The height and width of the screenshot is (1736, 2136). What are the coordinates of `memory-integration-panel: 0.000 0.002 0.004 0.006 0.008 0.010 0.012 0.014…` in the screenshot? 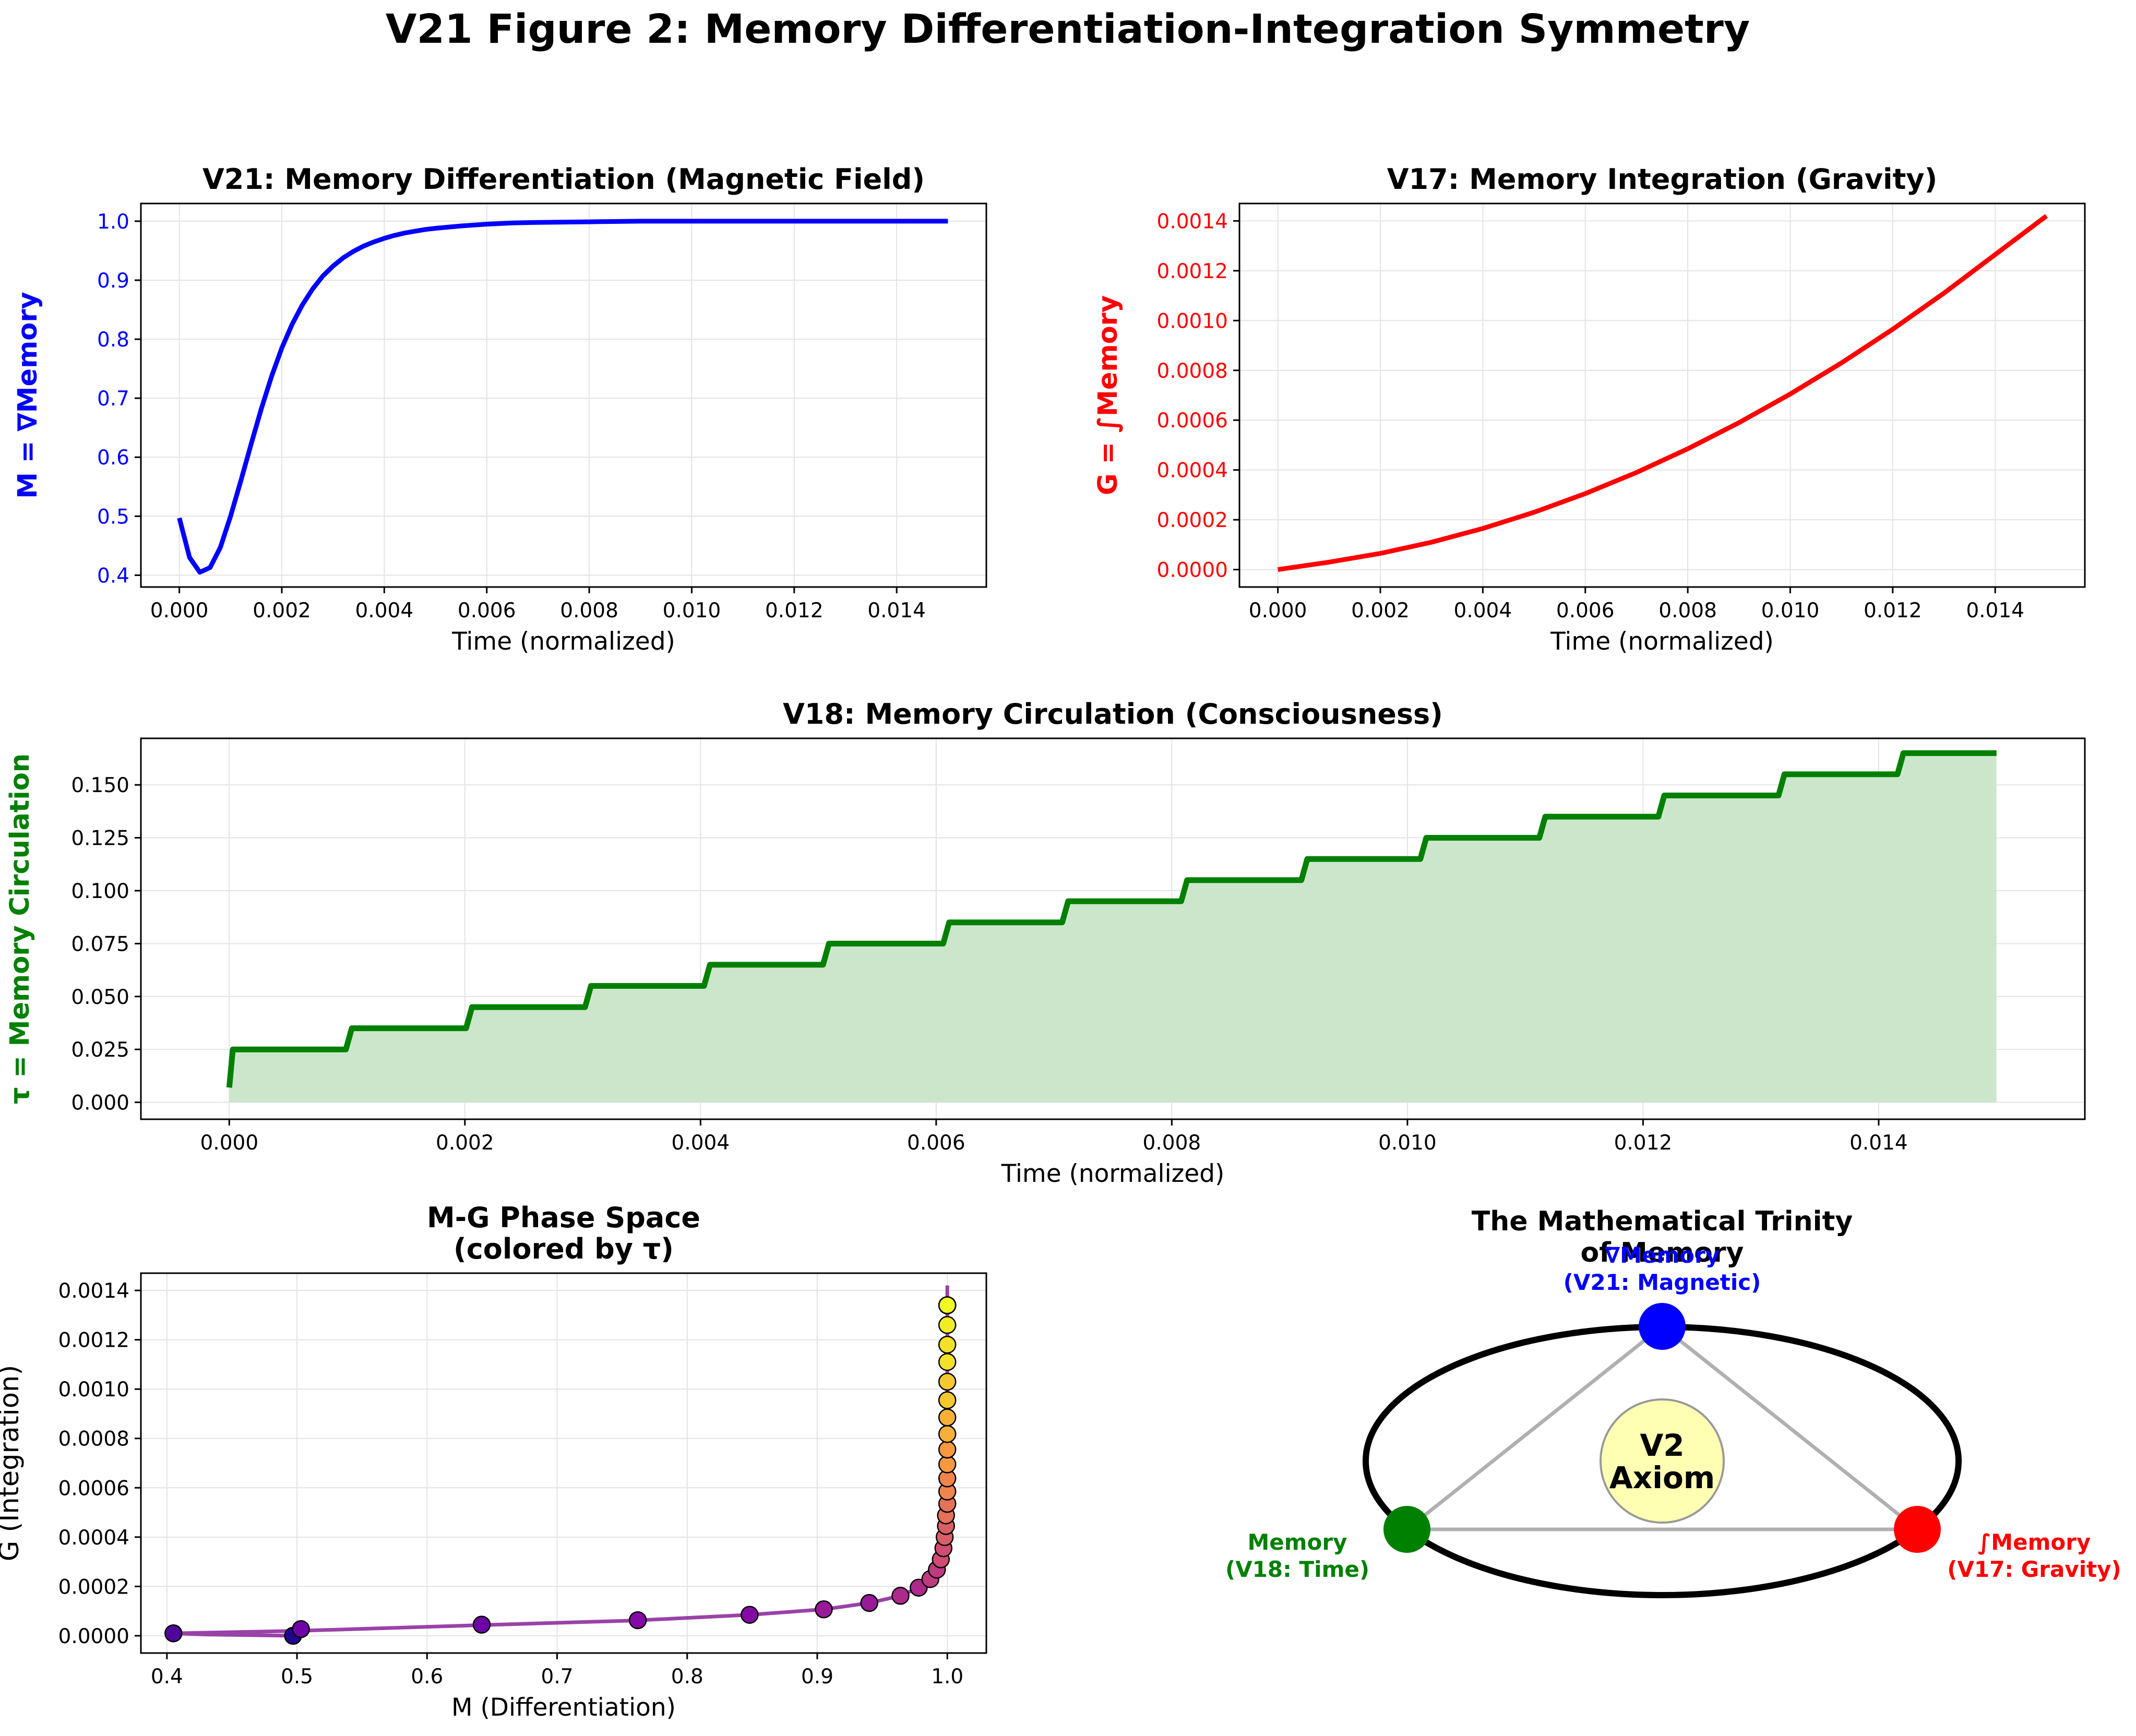 It's located at (1590, 409).